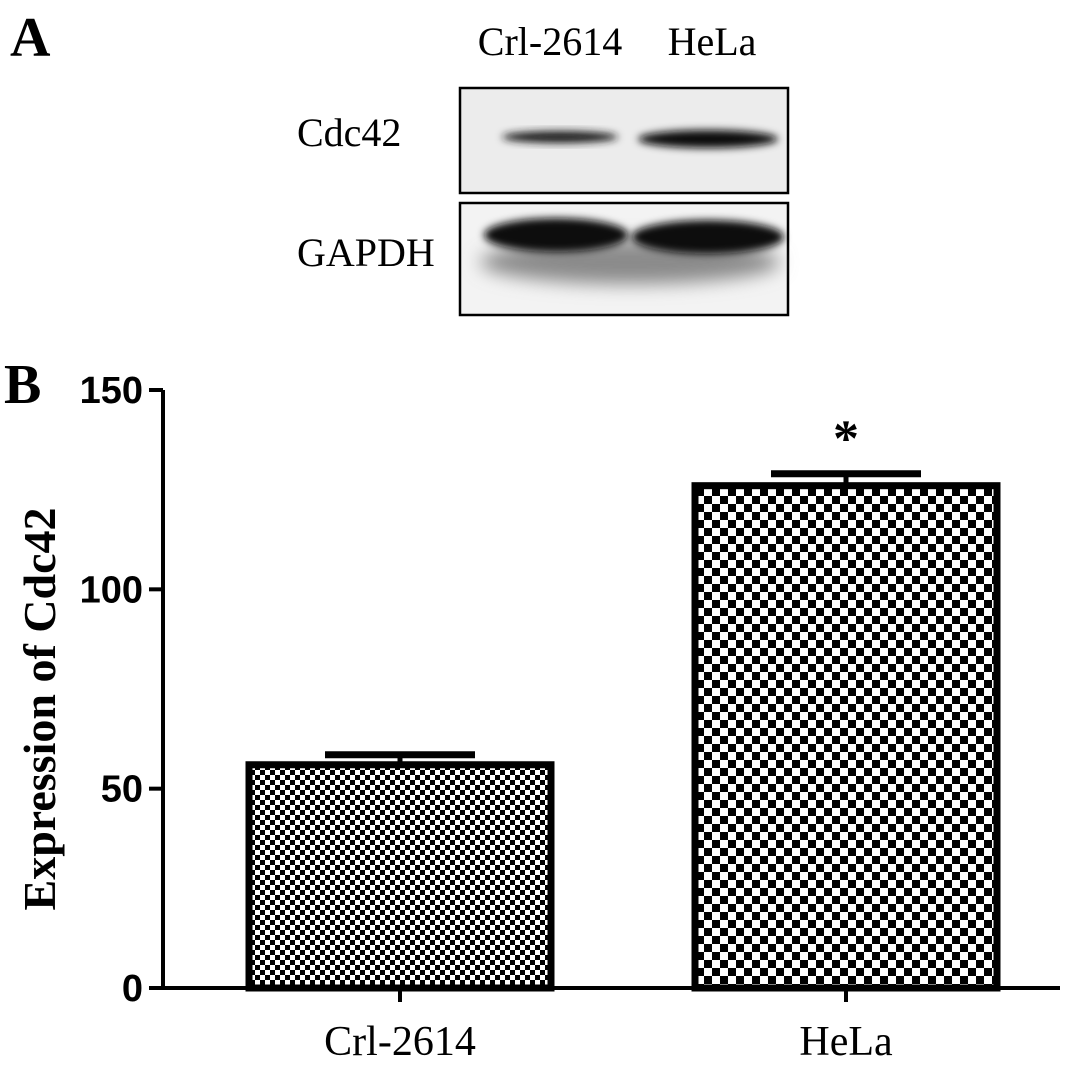 This screenshot has width=1087, height=1073. Describe the element at coordinates (708, 237) in the screenshot. I see `band-gapdh-hela` at that location.